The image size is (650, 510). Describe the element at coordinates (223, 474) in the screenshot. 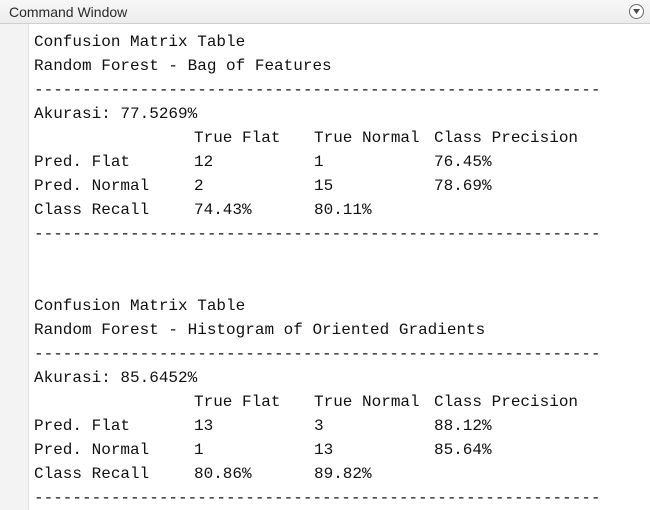

I see `table-cell: 80.86%` at that location.